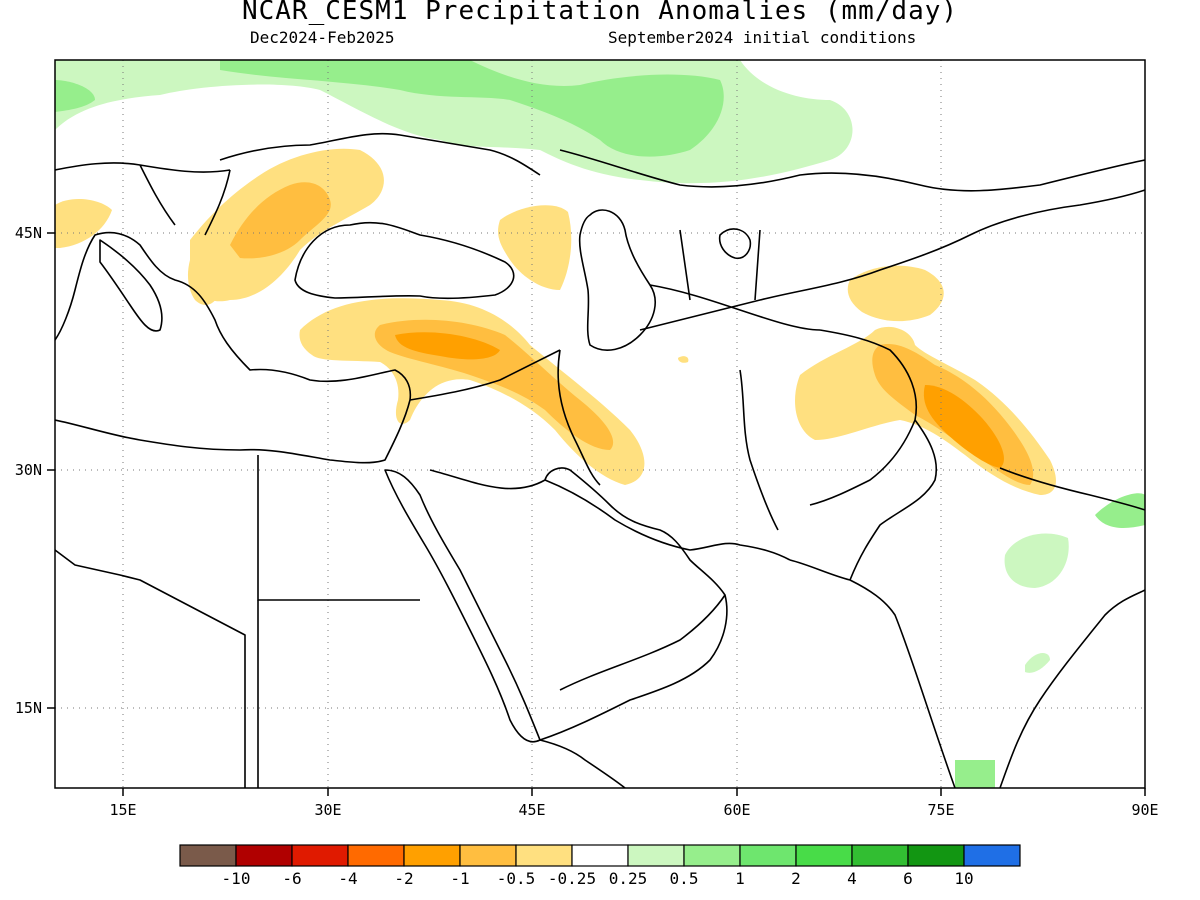  Describe the element at coordinates (1036, 560) in the screenshot. I see `wet-anomaly-india` at that location.